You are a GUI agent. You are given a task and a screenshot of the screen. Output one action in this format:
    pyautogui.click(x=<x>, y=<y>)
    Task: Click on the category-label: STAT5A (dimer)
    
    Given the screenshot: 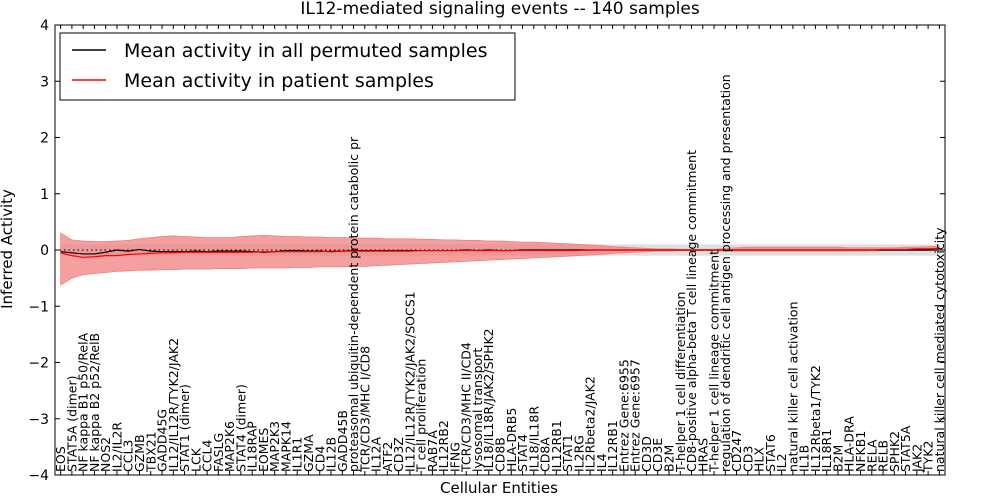 What is the action you would take?
    pyautogui.click(x=71, y=424)
    